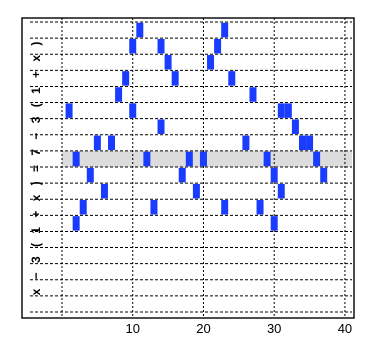  Describe the element at coordinates (132, 328) in the screenshot. I see `x-tick-label: 10` at that location.